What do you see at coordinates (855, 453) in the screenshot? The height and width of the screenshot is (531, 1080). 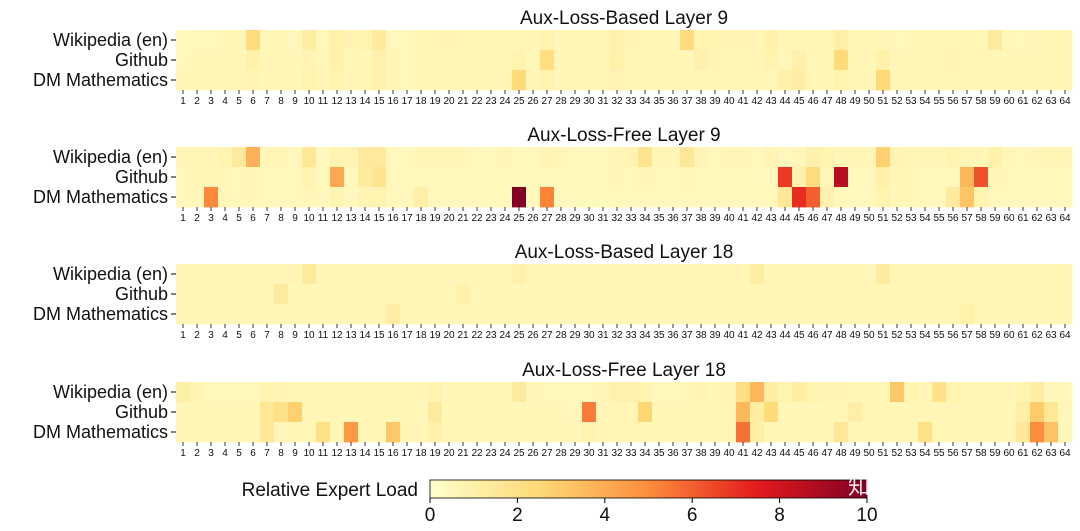 I see `x-tick-label: 49` at bounding box center [855, 453].